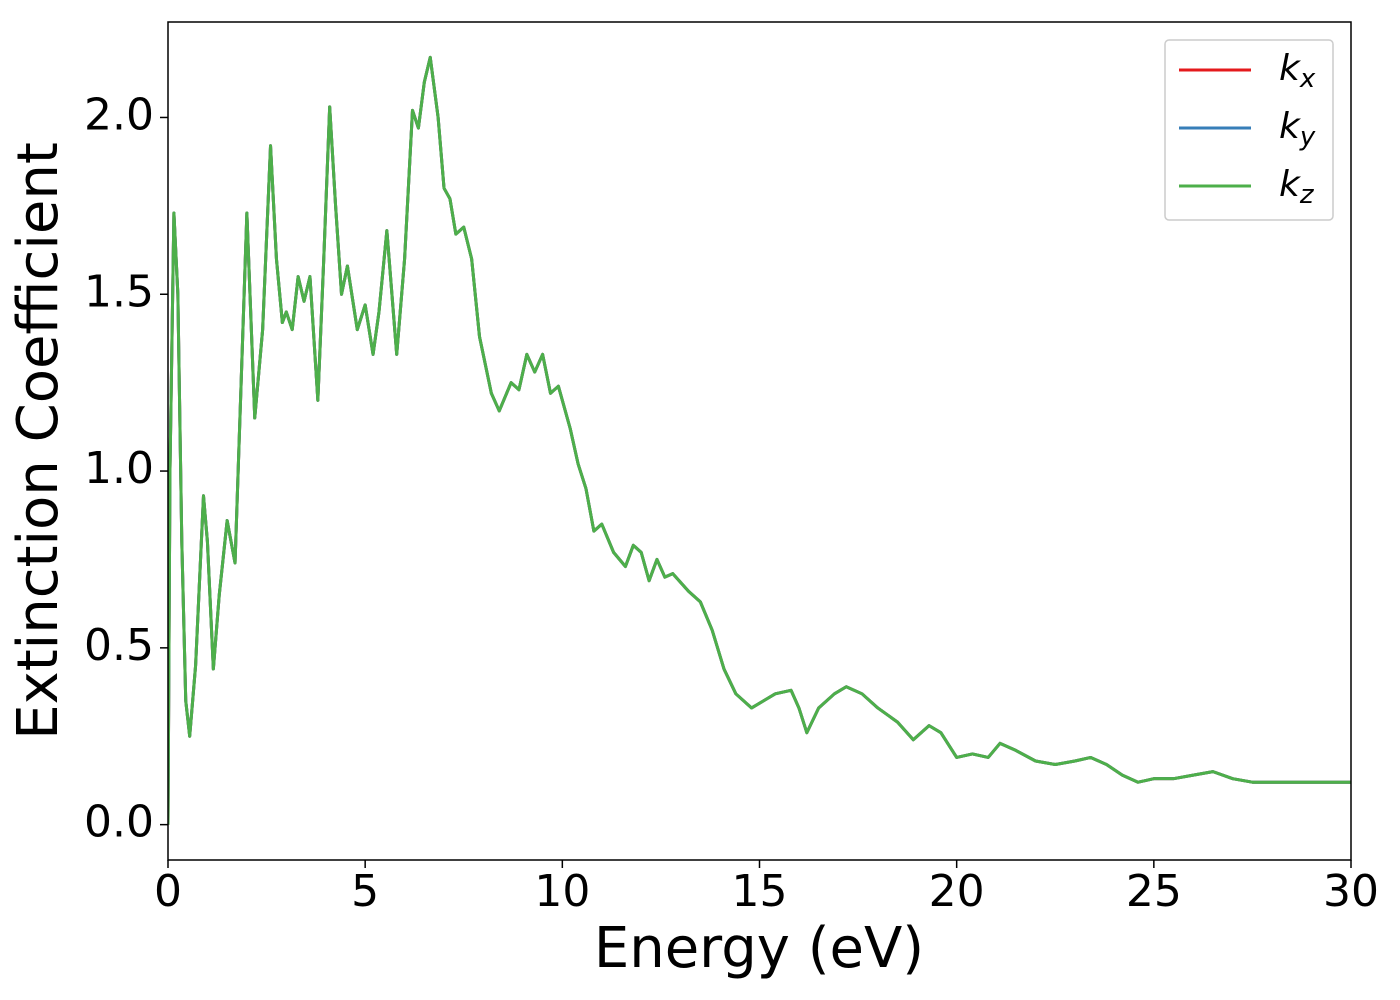 This screenshot has height=1000, width=1400. Describe the element at coordinates (38, 441) in the screenshot. I see `y-axis-label: Extinction Coefficient` at that location.